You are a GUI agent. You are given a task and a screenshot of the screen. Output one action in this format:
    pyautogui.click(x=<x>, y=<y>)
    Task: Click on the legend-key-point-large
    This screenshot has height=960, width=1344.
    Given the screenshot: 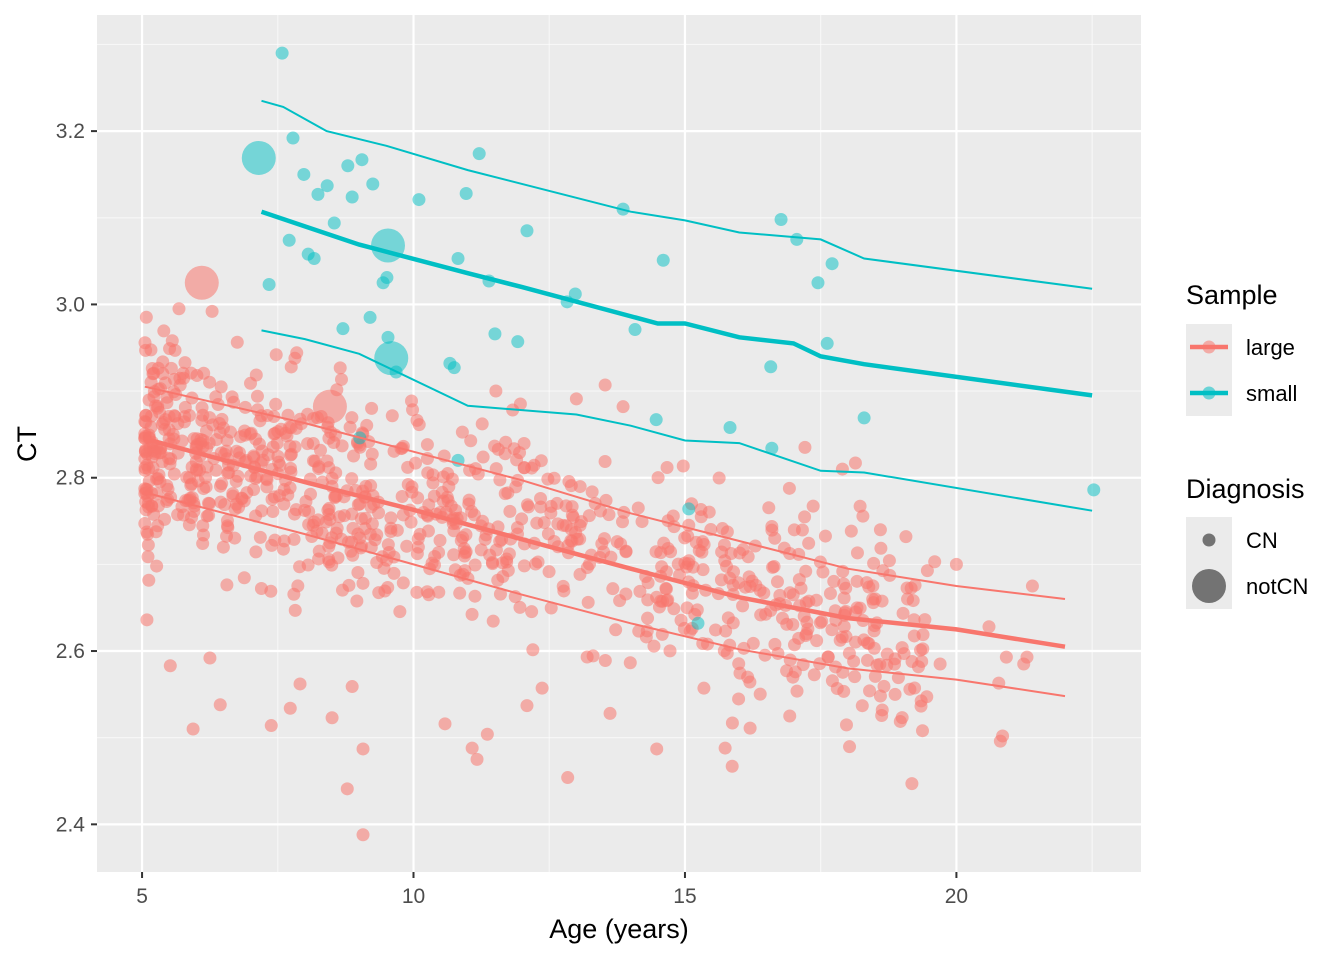 What is the action you would take?
    pyautogui.click(x=1209, y=347)
    